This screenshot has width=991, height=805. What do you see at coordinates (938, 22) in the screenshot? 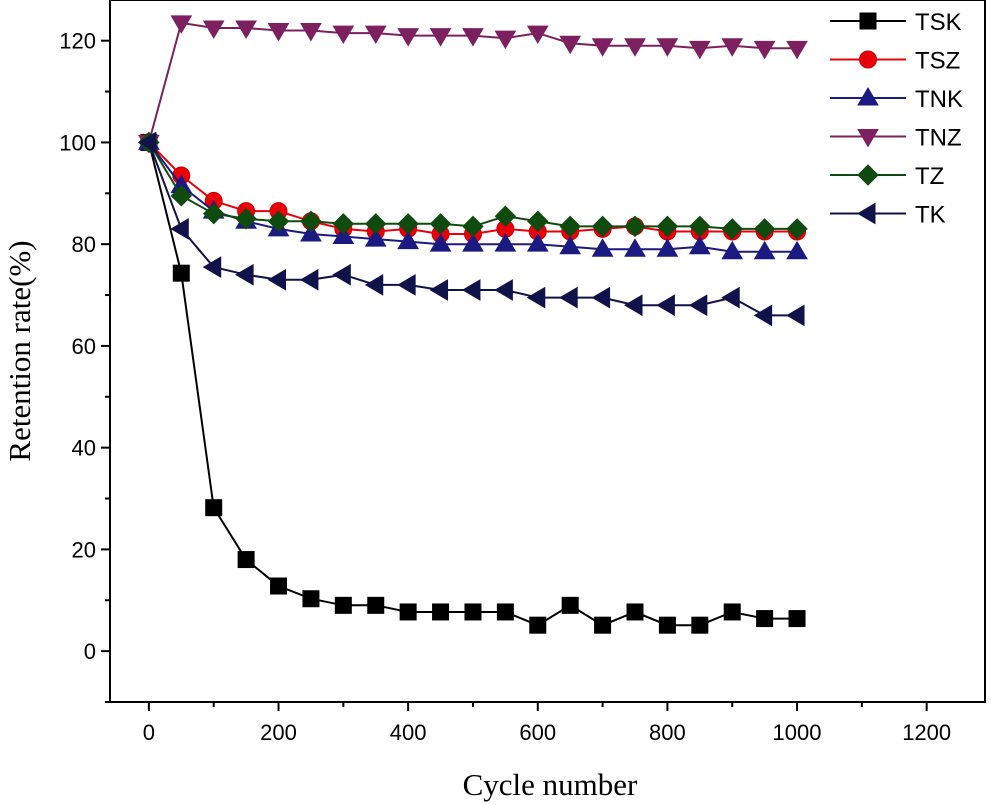
I see `legend-label-tsk: TSK` at bounding box center [938, 22].